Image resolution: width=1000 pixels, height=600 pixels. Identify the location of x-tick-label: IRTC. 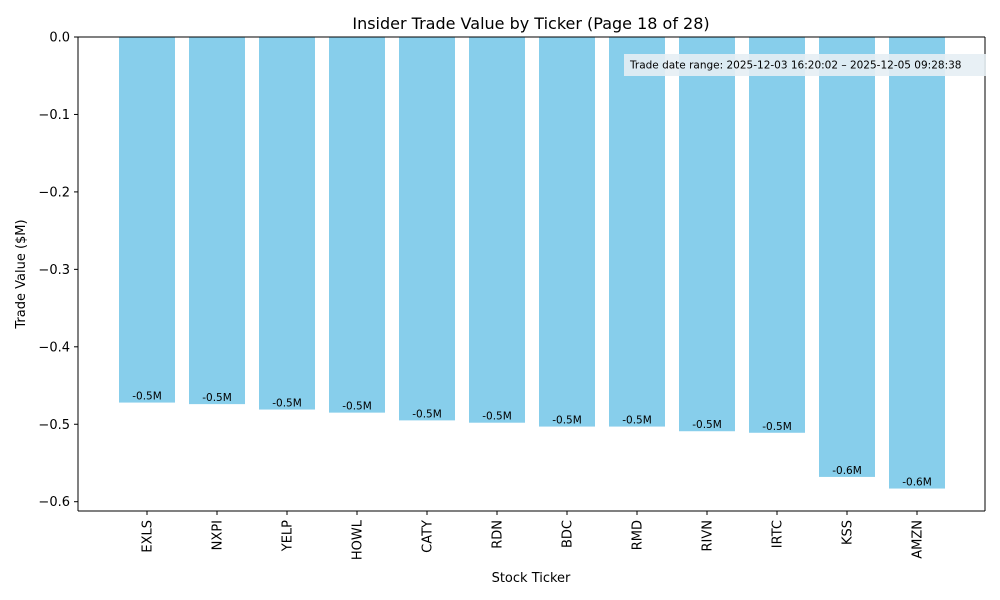
(778, 534).